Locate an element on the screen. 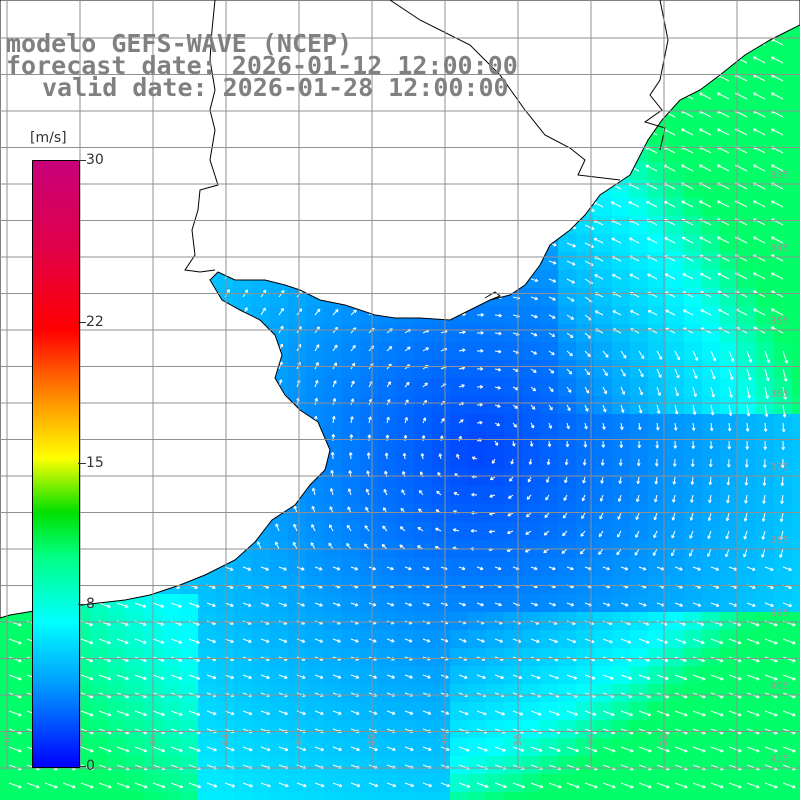 This screenshot has width=800, height=800. grid-label-bottom: -40 is located at coordinates (372, 742).